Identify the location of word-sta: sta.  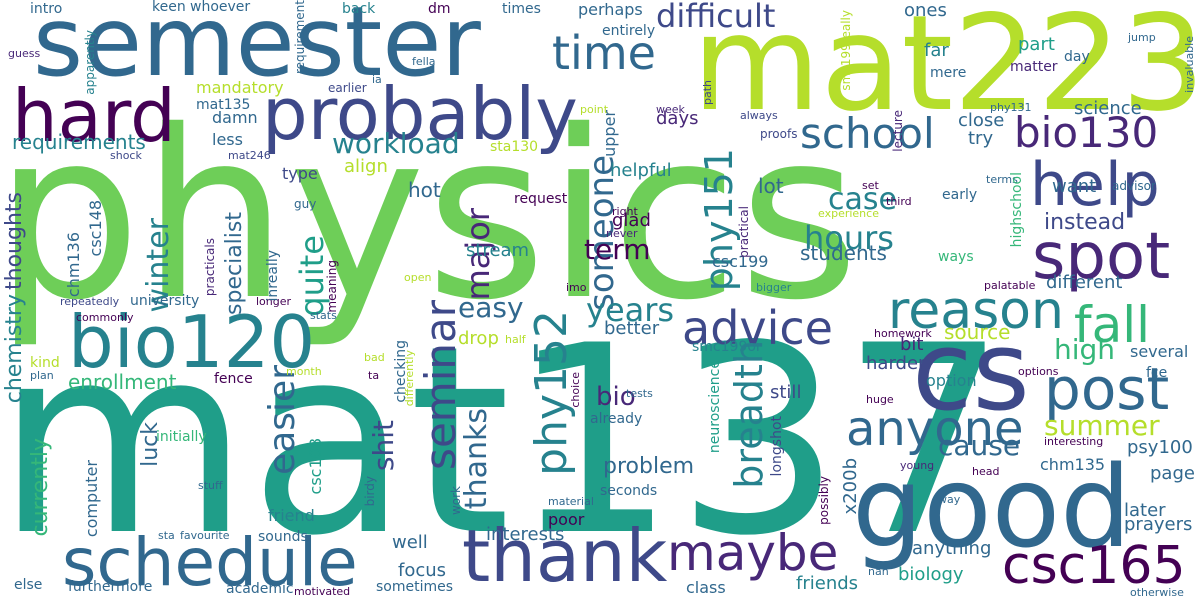
(166, 535).